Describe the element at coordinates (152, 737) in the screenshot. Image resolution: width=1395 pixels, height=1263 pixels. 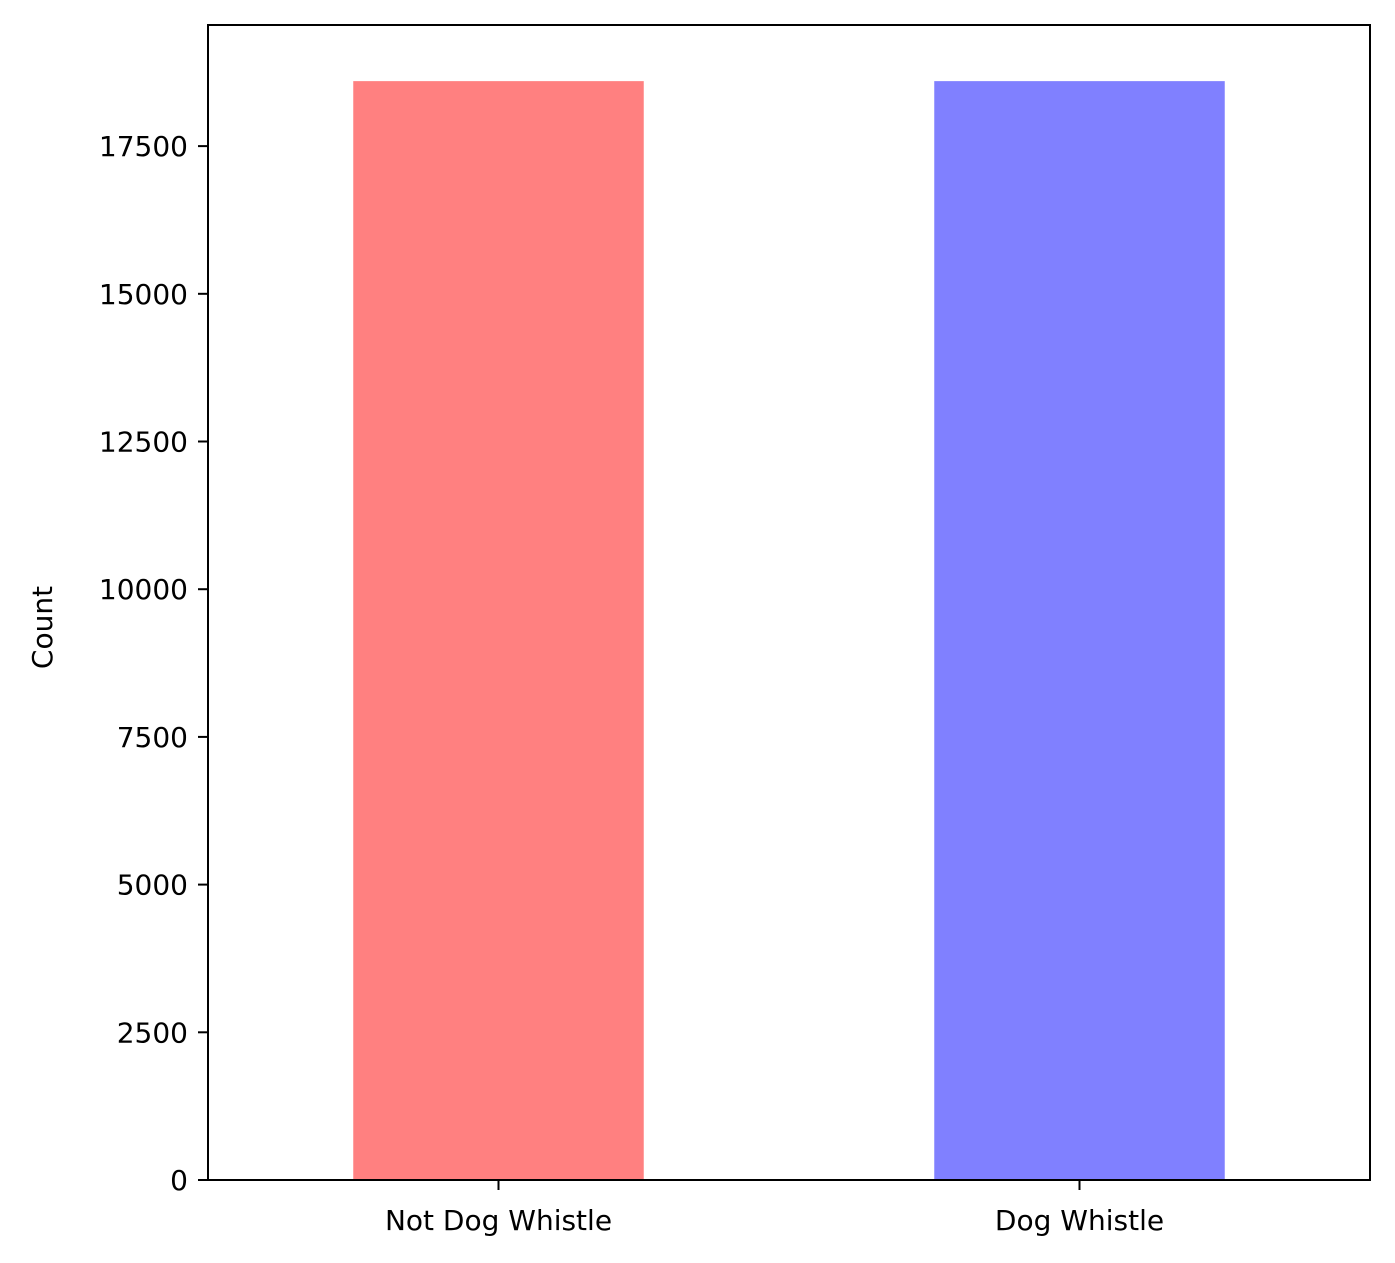
I see `y-tick-label: 7500` at that location.